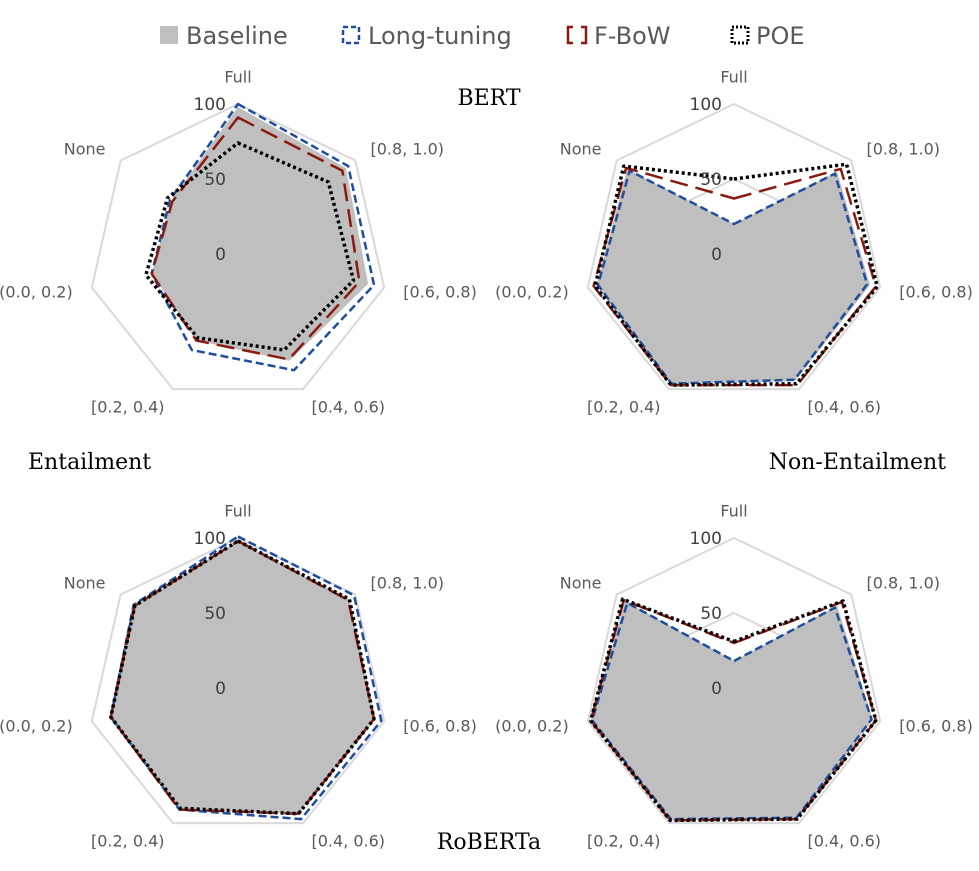  Describe the element at coordinates (489, 842) in the screenshot. I see `model-label-roberta: RoBERTa` at that location.